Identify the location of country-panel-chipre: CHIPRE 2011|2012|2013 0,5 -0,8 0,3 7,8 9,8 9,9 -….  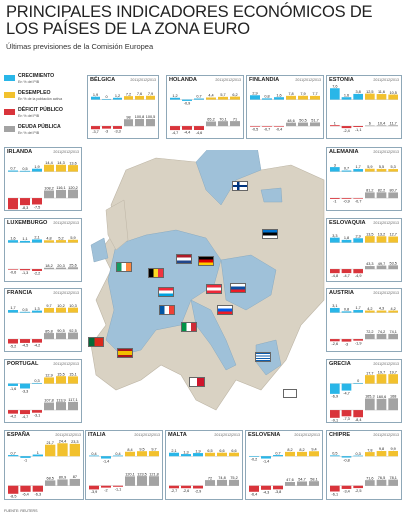
(364, 465).